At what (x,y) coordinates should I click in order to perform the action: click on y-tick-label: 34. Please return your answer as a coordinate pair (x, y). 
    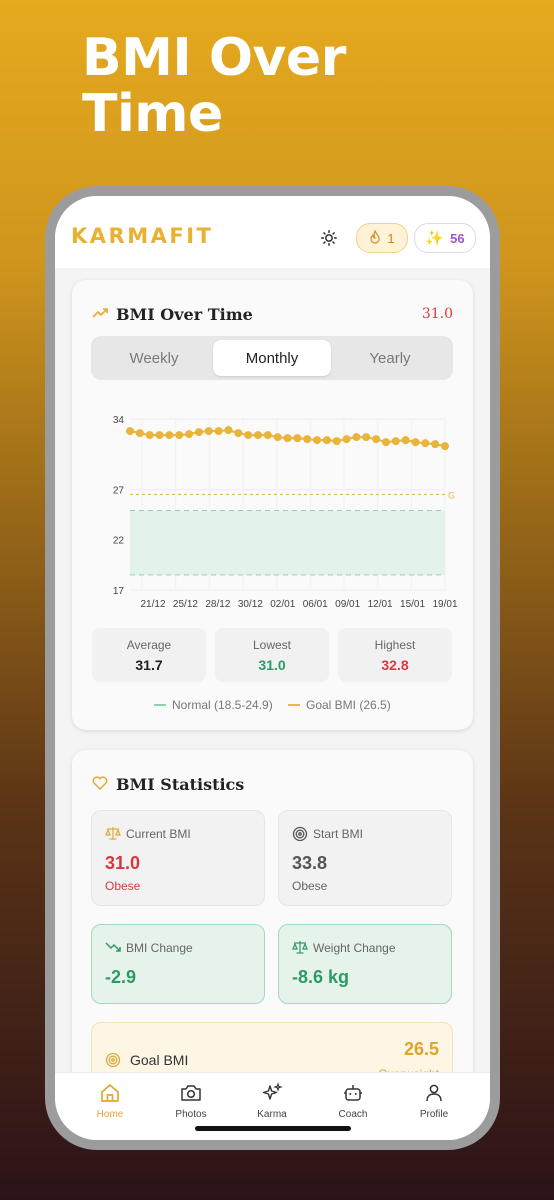
    Looking at the image, I should click on (119, 420).